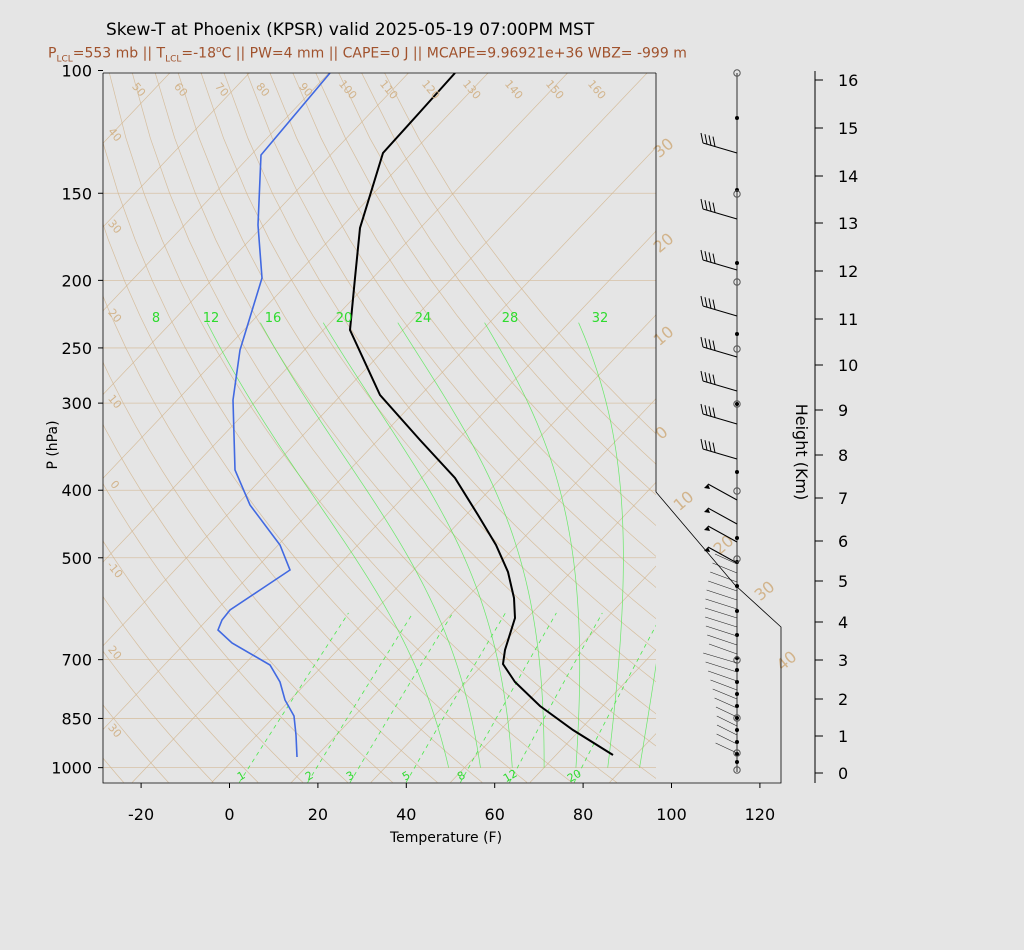 Image resolution: width=1024 pixels, height=950 pixels. Describe the element at coordinates (273, 318) in the screenshot. I see `wetbulb-label: 16` at that location.